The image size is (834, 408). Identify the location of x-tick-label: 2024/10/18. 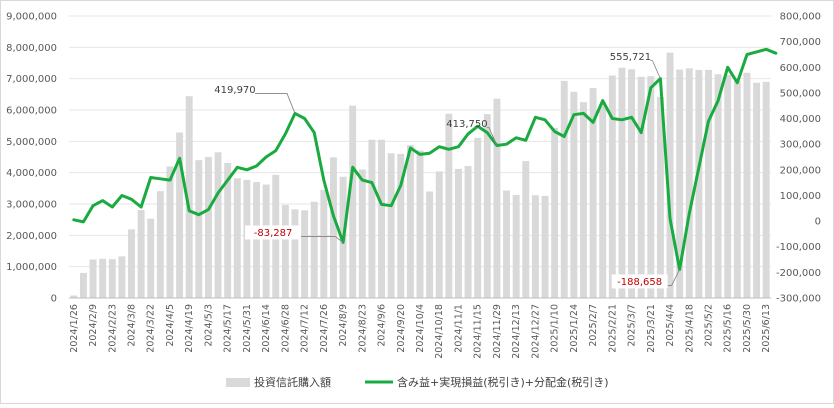
(439, 331).